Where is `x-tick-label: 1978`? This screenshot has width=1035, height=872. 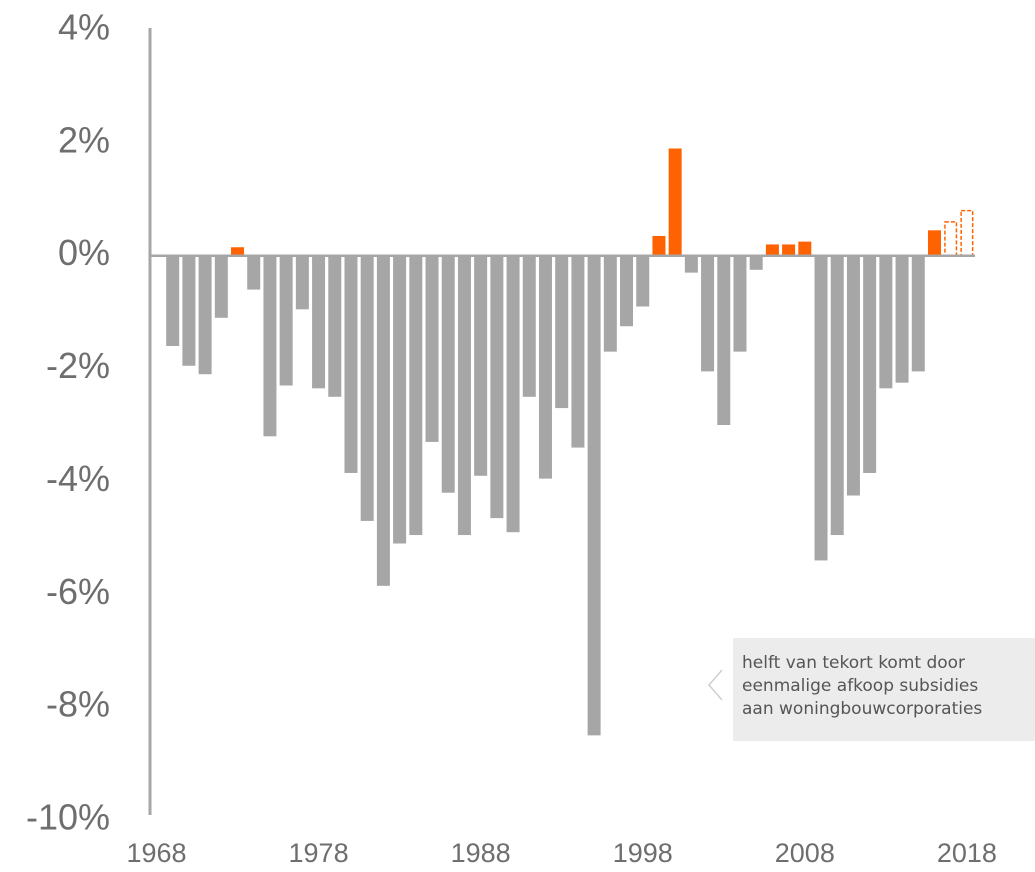 x-tick-label: 1978 is located at coordinates (319, 853).